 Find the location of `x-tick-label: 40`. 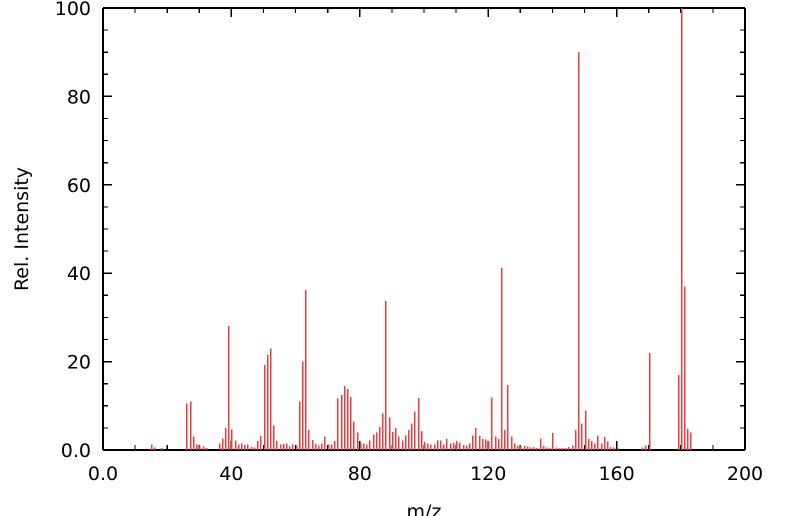

x-tick-label: 40 is located at coordinates (231, 474).